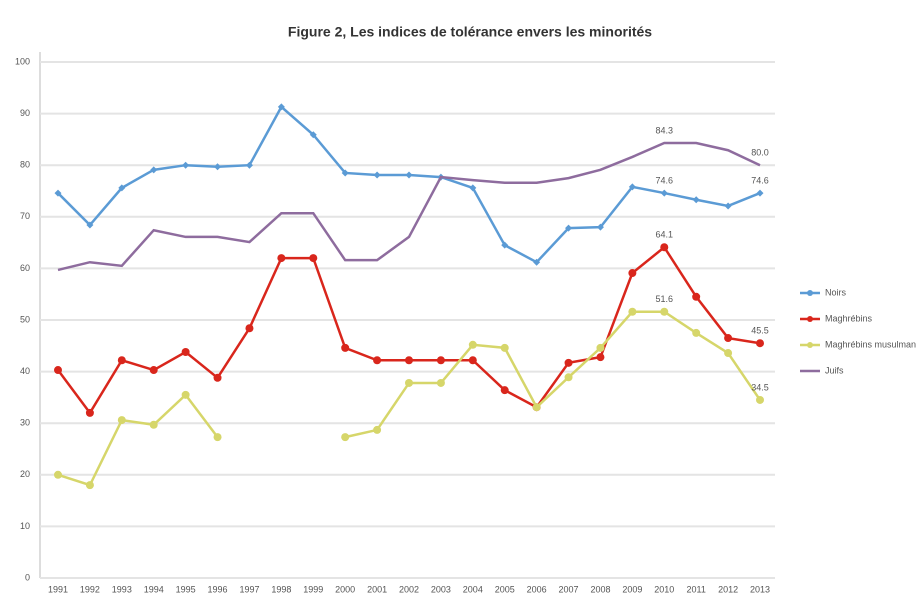  I want to click on x-tick-label: 2013, so click(760, 589).